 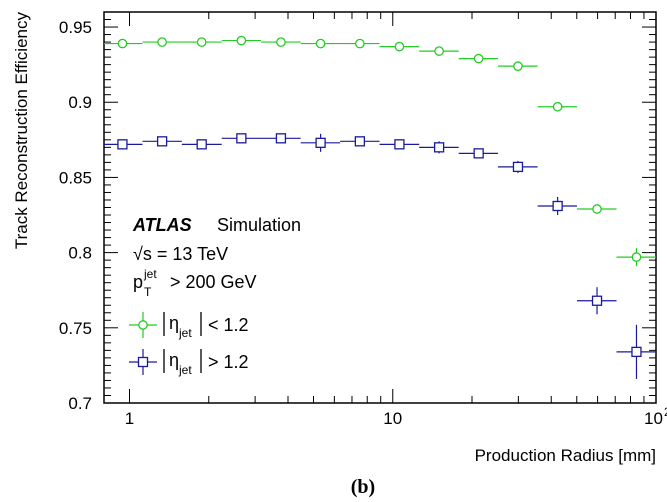 I want to click on pt-cut-rest: > 200 GeV, so click(x=213, y=282).